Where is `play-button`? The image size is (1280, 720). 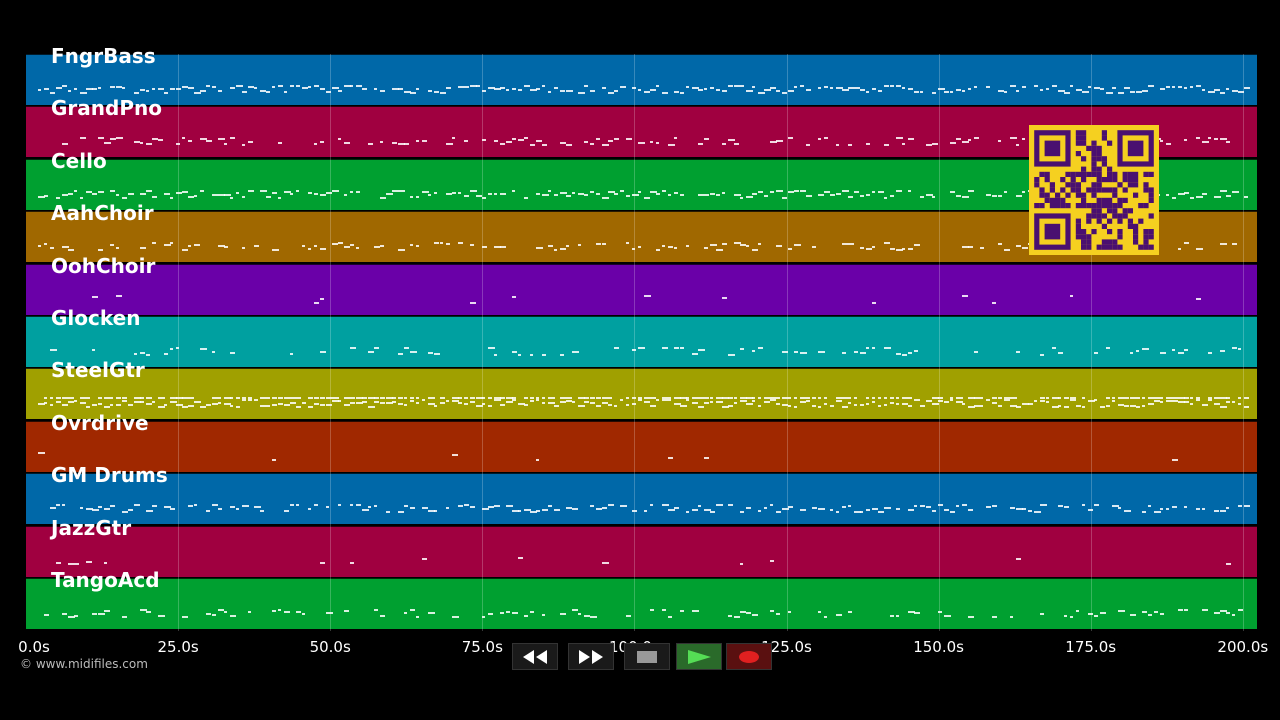
play-button is located at coordinates (699, 656).